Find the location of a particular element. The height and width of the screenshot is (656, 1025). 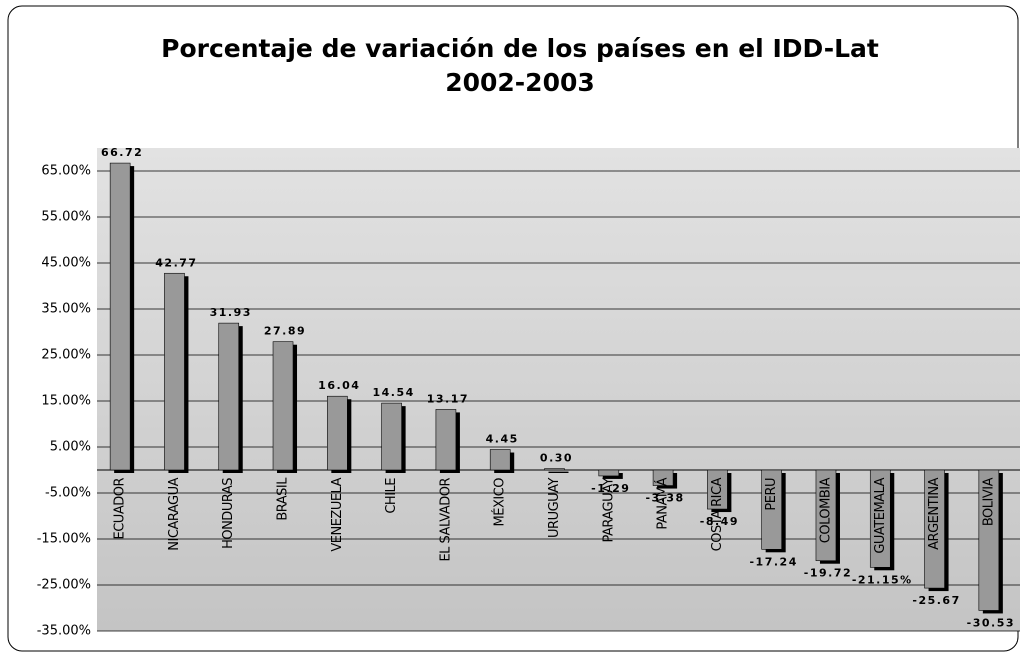

value-label: -3.38 is located at coordinates (664, 498).